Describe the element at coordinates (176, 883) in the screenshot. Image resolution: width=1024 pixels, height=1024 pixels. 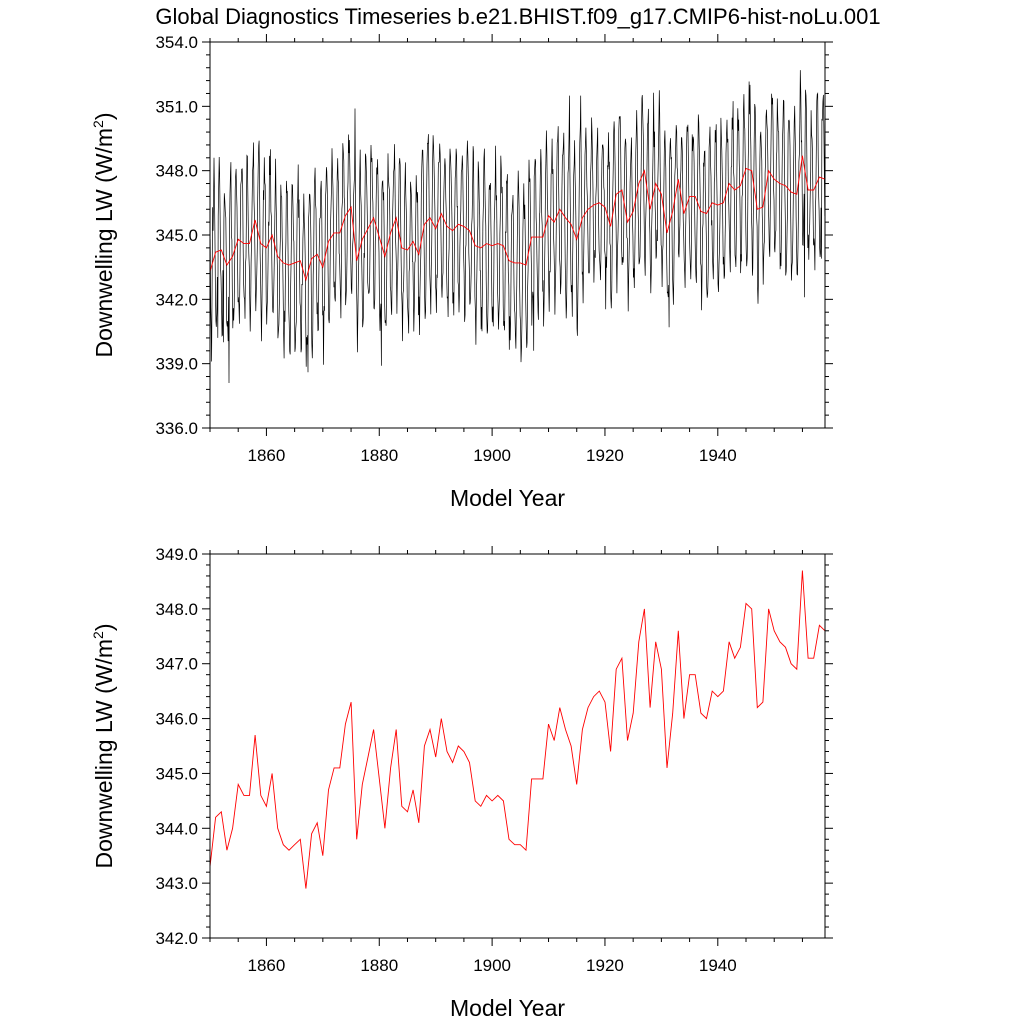
I see `y-tick-label: 343.0` at that location.